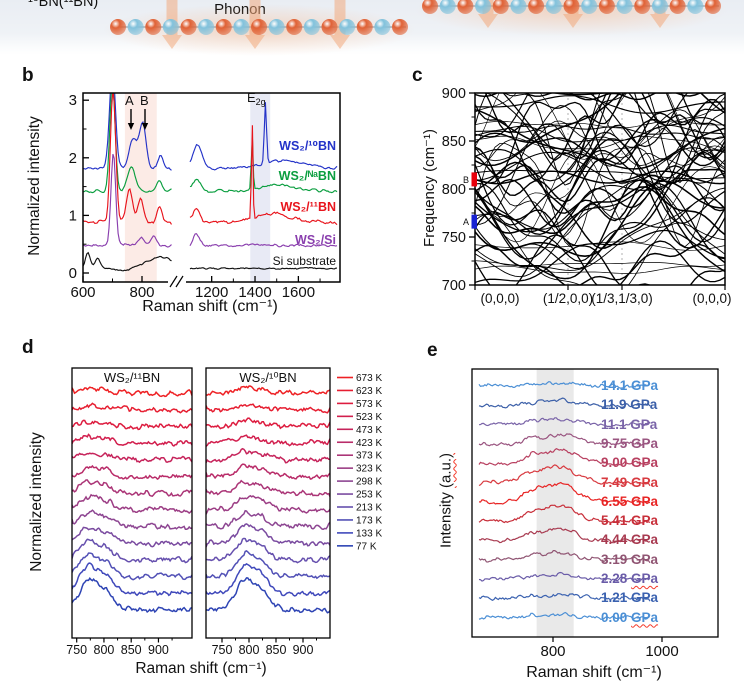  What do you see at coordinates (369, 417) in the screenshot?
I see `temperature-legend-item: 523 K` at bounding box center [369, 417].